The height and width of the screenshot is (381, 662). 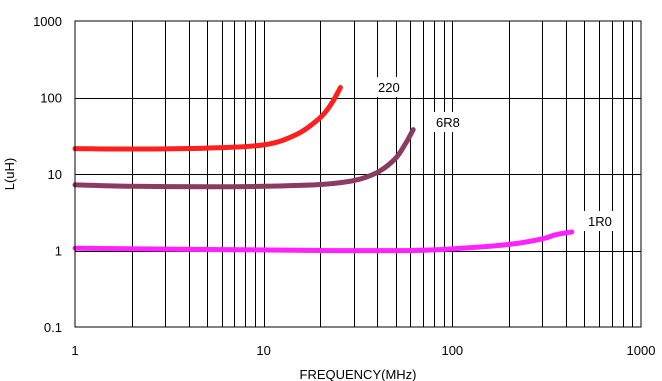 I want to click on series-label-1r0: 1R0, so click(x=600, y=221).